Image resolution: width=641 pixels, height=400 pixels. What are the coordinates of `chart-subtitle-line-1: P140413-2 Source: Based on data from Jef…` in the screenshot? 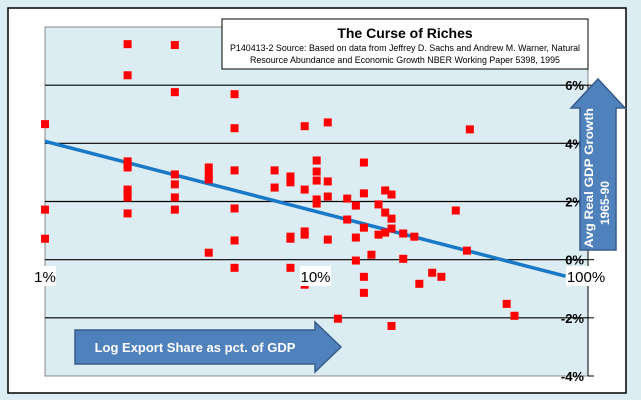 It's located at (405, 48).